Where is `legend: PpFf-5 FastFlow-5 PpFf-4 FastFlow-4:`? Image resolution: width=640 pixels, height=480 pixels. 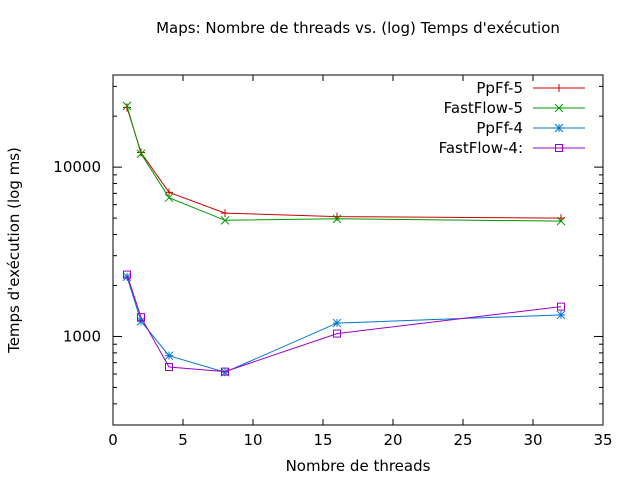
legend: PpFf-5 FastFlow-5 PpFf-4 FastFlow-4: is located at coordinates (512, 118).